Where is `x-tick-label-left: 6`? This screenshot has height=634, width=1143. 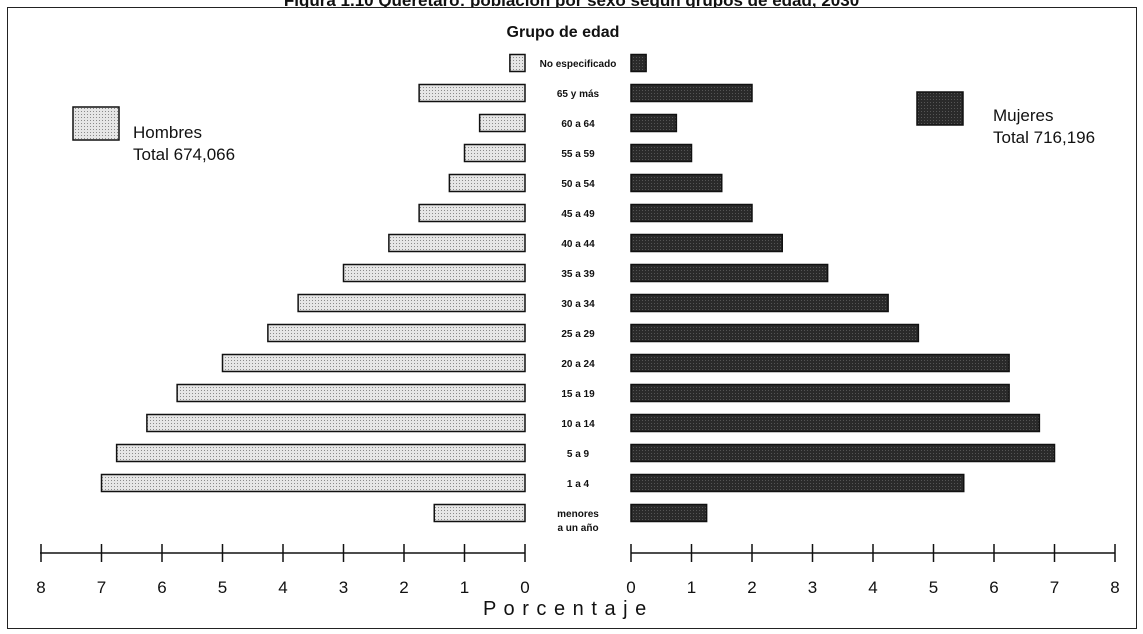
x-tick-label-left: 6 is located at coordinates (161, 587).